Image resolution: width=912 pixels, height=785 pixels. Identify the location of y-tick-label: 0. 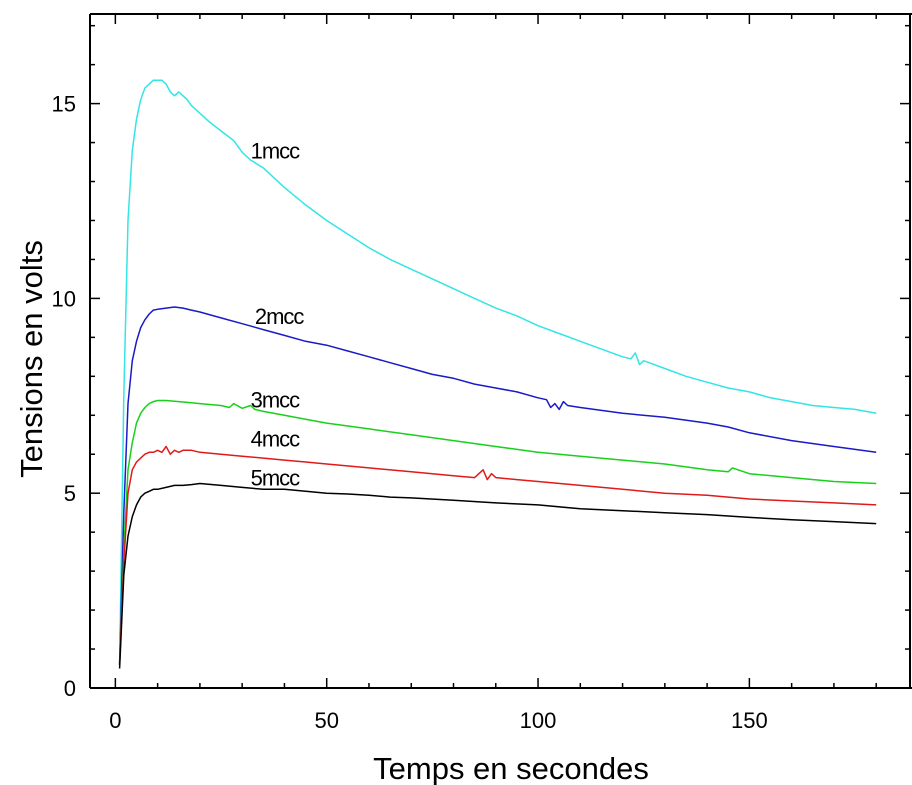
(70, 688).